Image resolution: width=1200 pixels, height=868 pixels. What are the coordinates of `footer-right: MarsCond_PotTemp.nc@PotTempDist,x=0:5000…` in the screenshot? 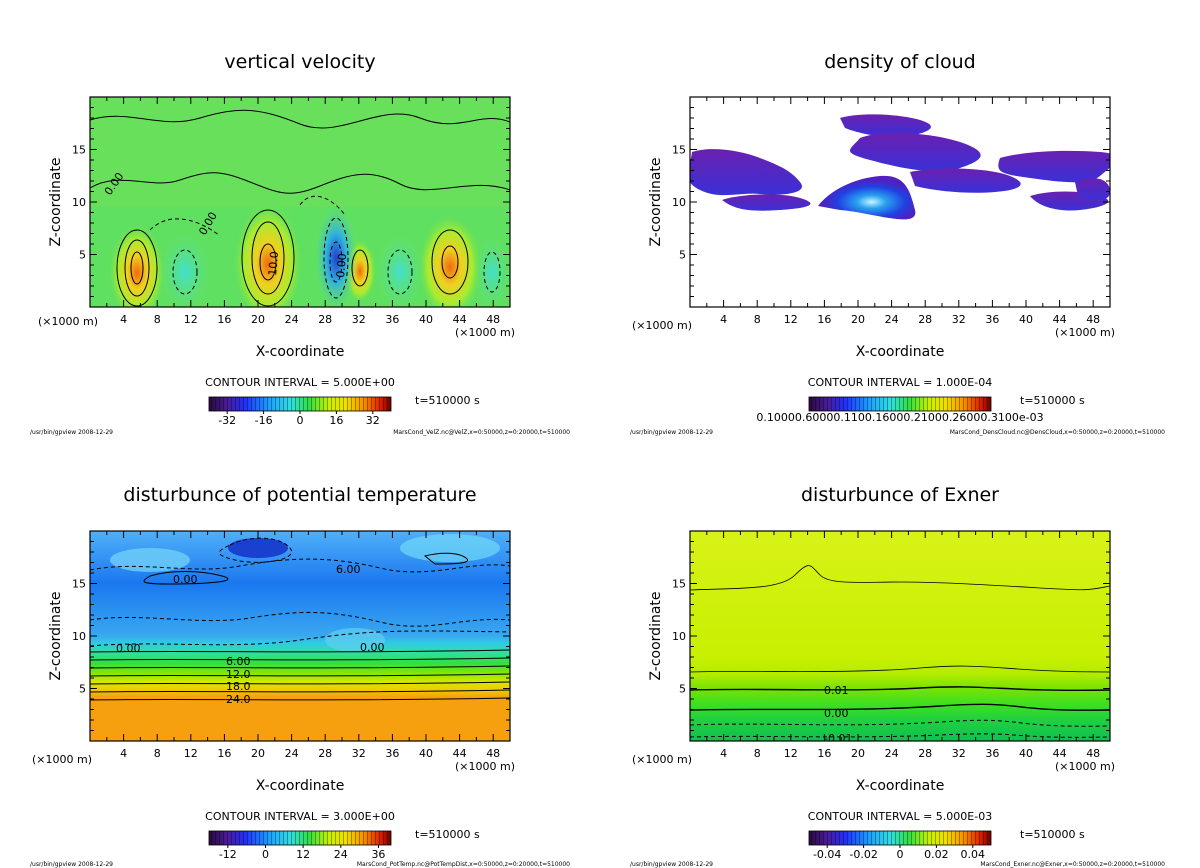 It's located at (463, 864).